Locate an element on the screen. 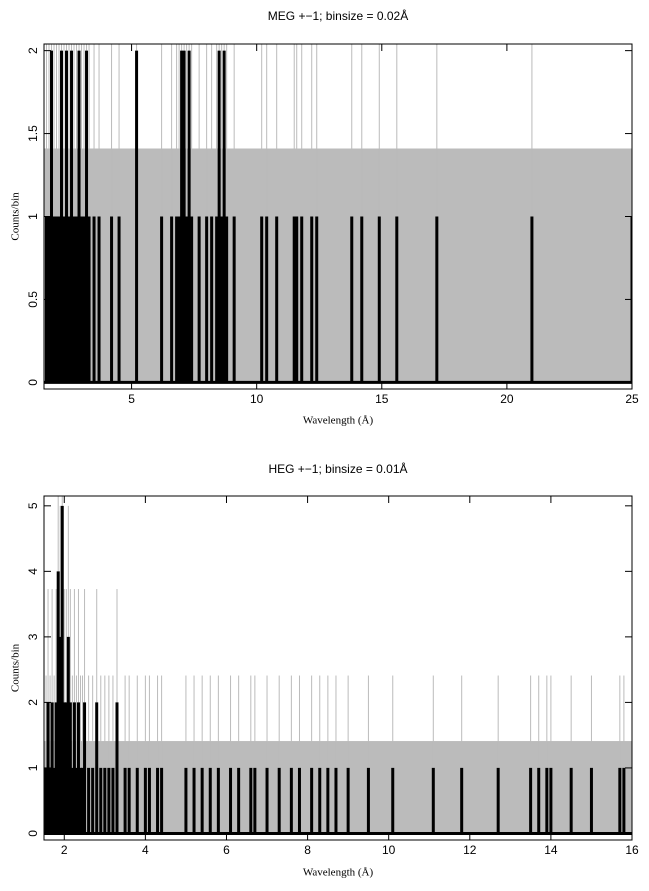 The height and width of the screenshot is (891, 649). y-tick-label: 4 is located at coordinates (33, 571).